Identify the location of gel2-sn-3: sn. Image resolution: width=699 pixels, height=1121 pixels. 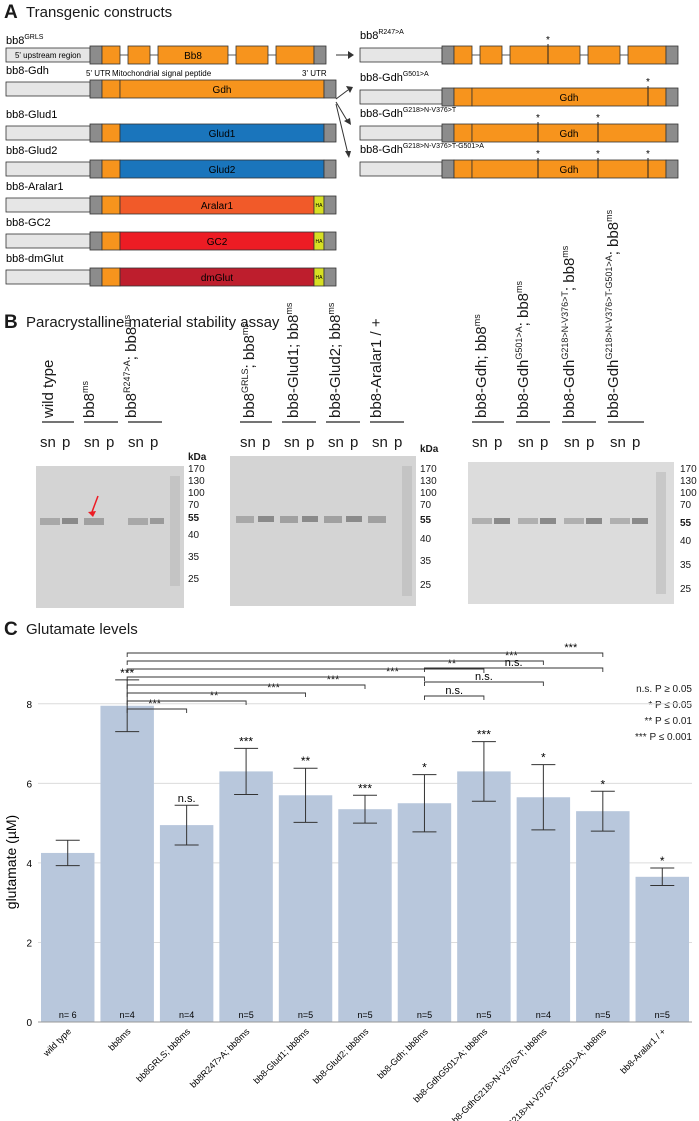
(336, 442).